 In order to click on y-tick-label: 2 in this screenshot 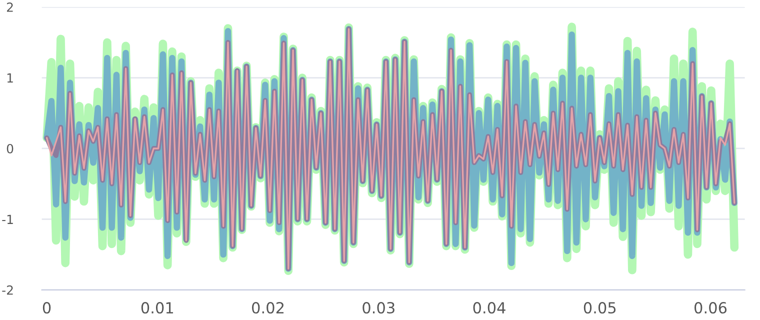, I will do `click(9, 7)`.